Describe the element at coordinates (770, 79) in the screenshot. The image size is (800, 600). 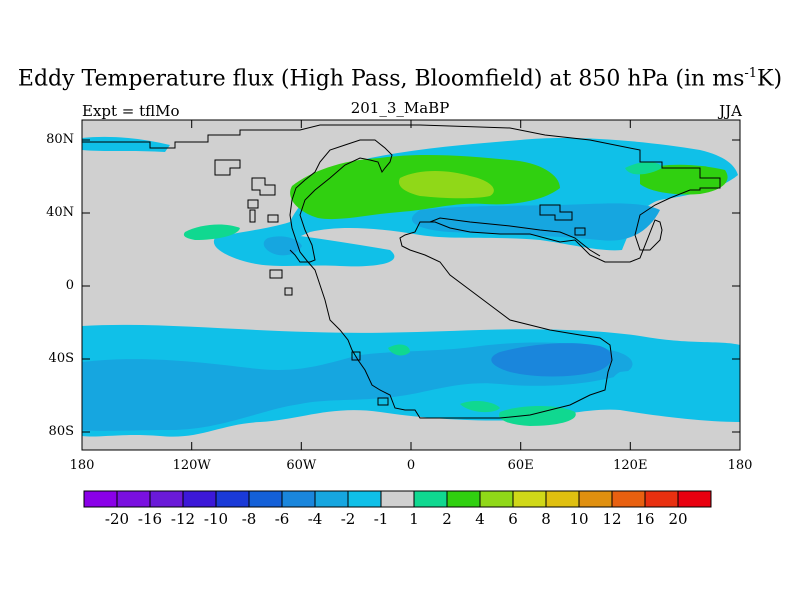
I see `title-tail: K)` at that location.